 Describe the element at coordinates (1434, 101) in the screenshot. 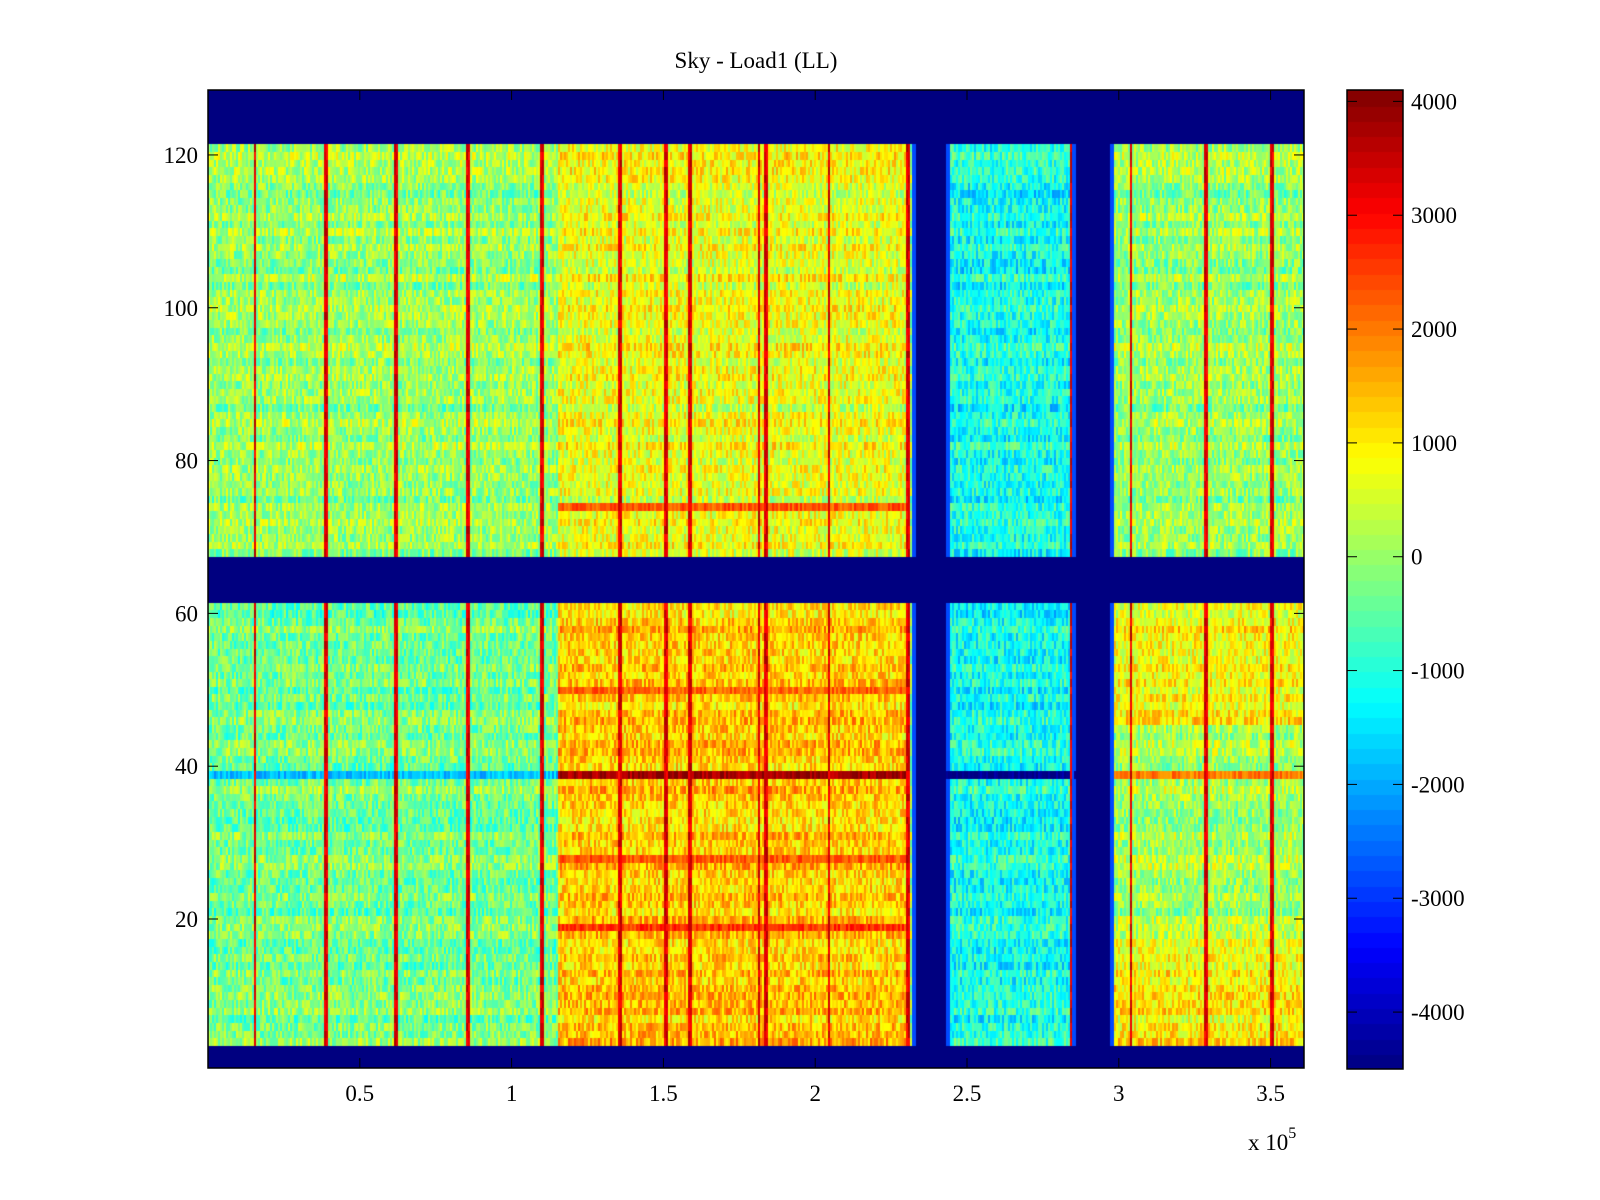

I see `colorbar-tick-label: 4000` at that location.